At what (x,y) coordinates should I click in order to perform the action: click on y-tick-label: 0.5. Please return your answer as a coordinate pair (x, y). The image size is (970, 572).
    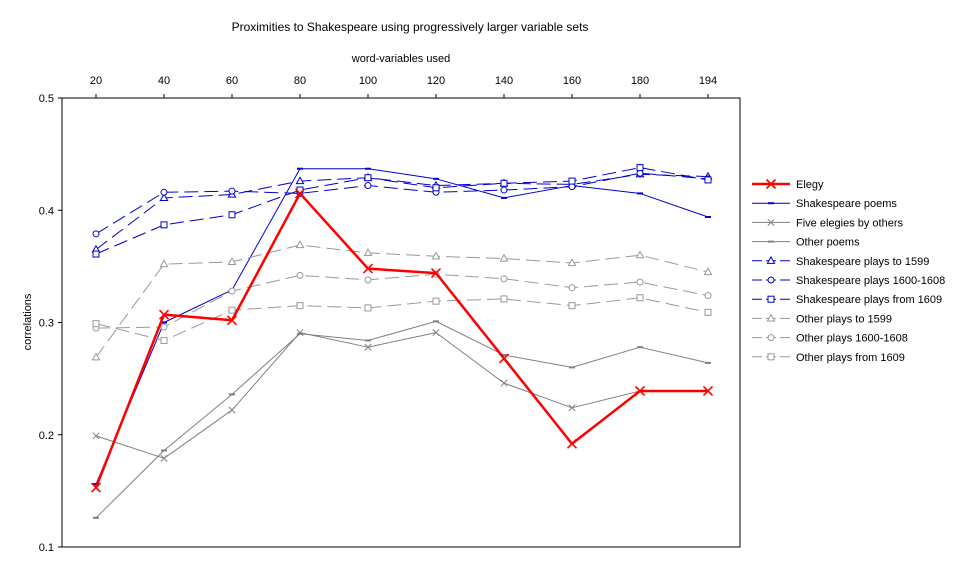
    Looking at the image, I should click on (46, 99).